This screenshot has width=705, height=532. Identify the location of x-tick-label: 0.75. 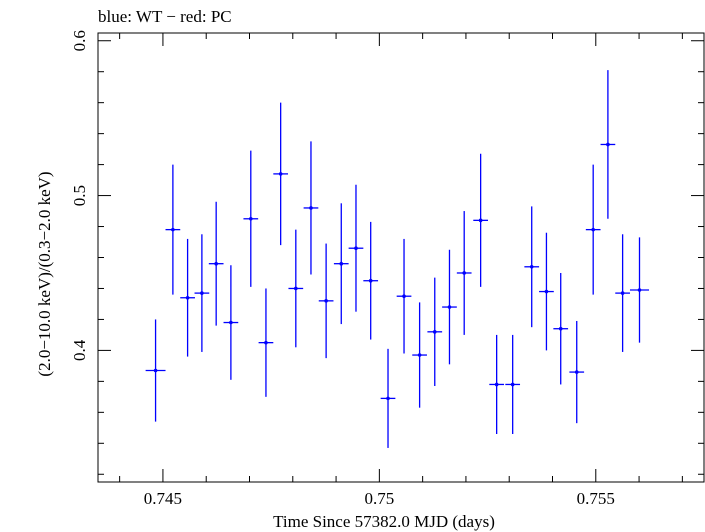
(379, 498).